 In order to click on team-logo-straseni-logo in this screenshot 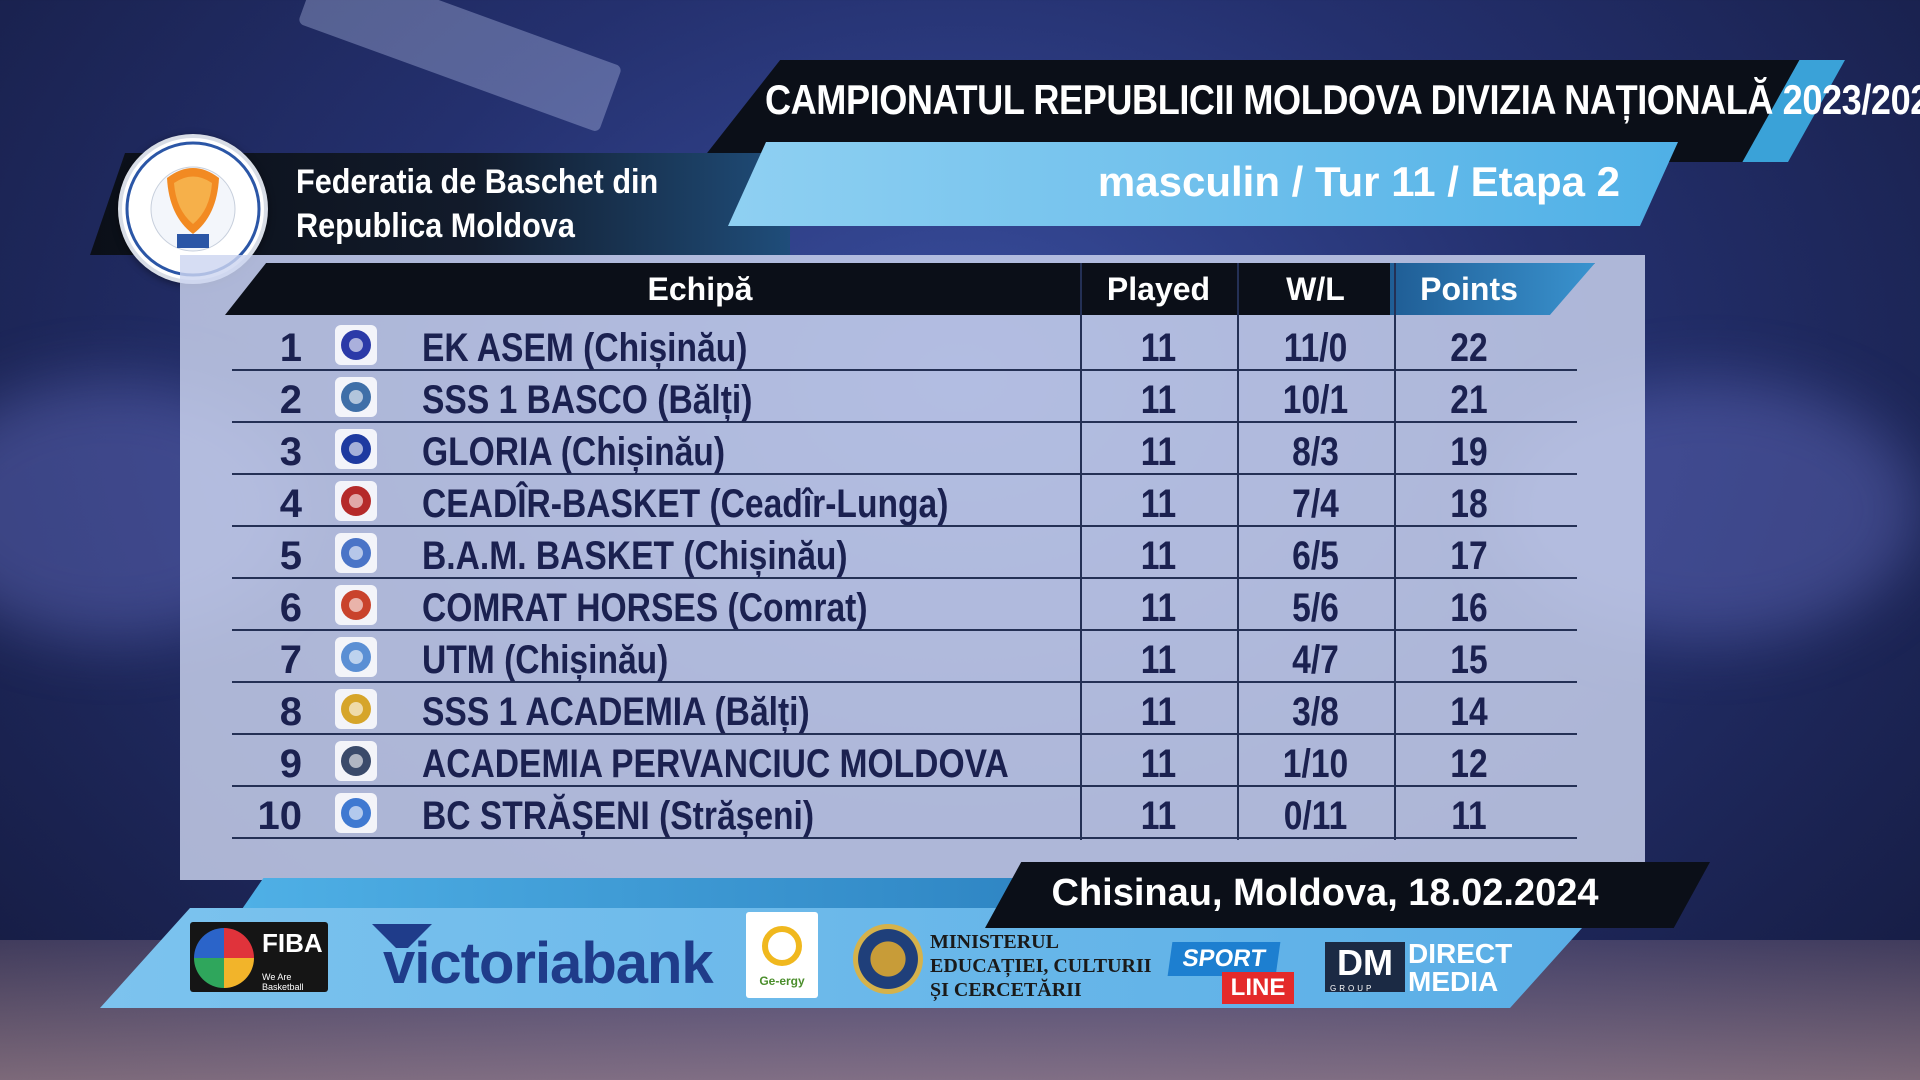, I will do `click(356, 813)`.